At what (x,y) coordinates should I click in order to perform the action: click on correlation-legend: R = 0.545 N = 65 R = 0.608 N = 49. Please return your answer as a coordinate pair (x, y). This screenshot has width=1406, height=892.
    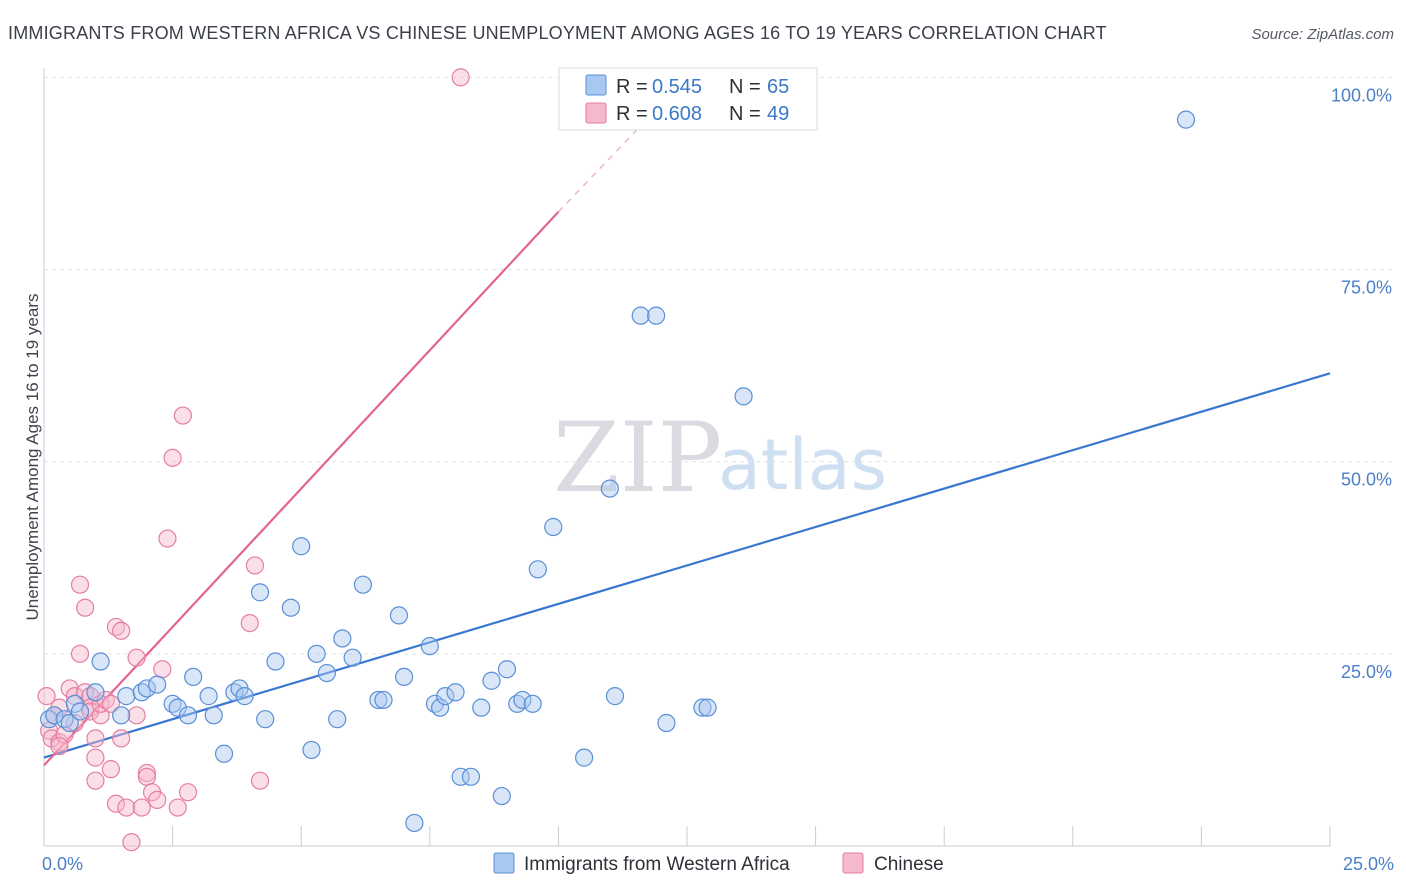
    Looking at the image, I should click on (688, 99).